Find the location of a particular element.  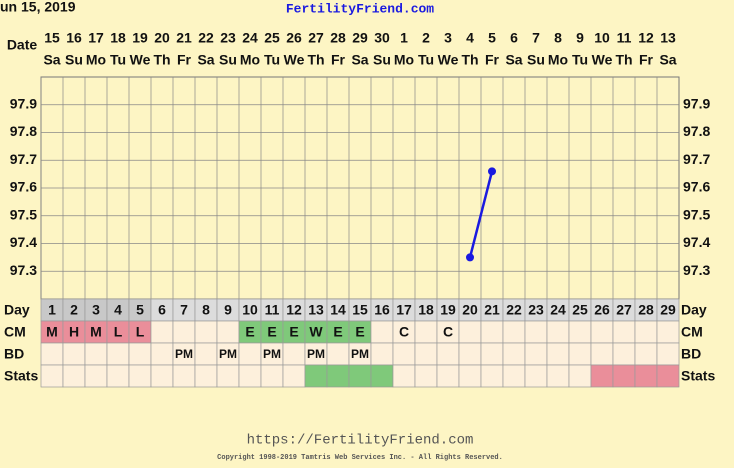

cell-text: 15 is located at coordinates (360, 310).